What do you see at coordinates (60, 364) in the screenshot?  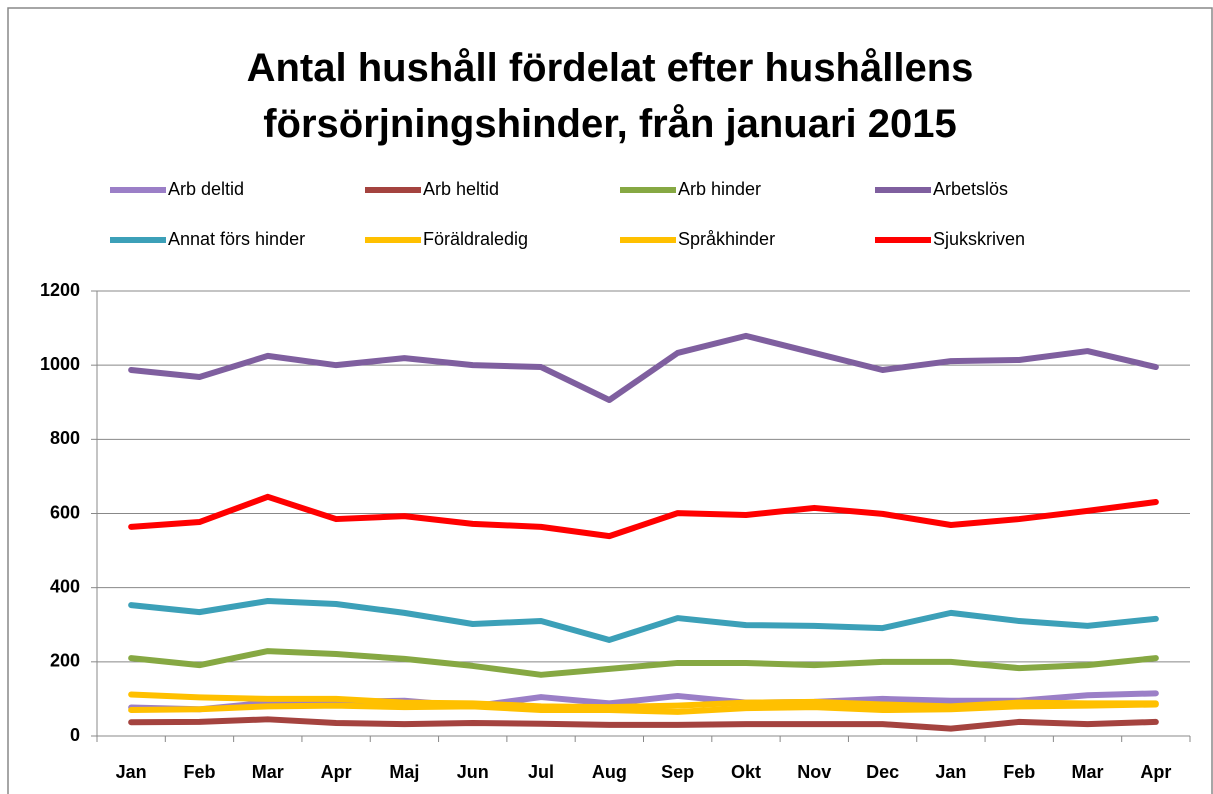 I see `y-tick-label: 1000` at bounding box center [60, 364].